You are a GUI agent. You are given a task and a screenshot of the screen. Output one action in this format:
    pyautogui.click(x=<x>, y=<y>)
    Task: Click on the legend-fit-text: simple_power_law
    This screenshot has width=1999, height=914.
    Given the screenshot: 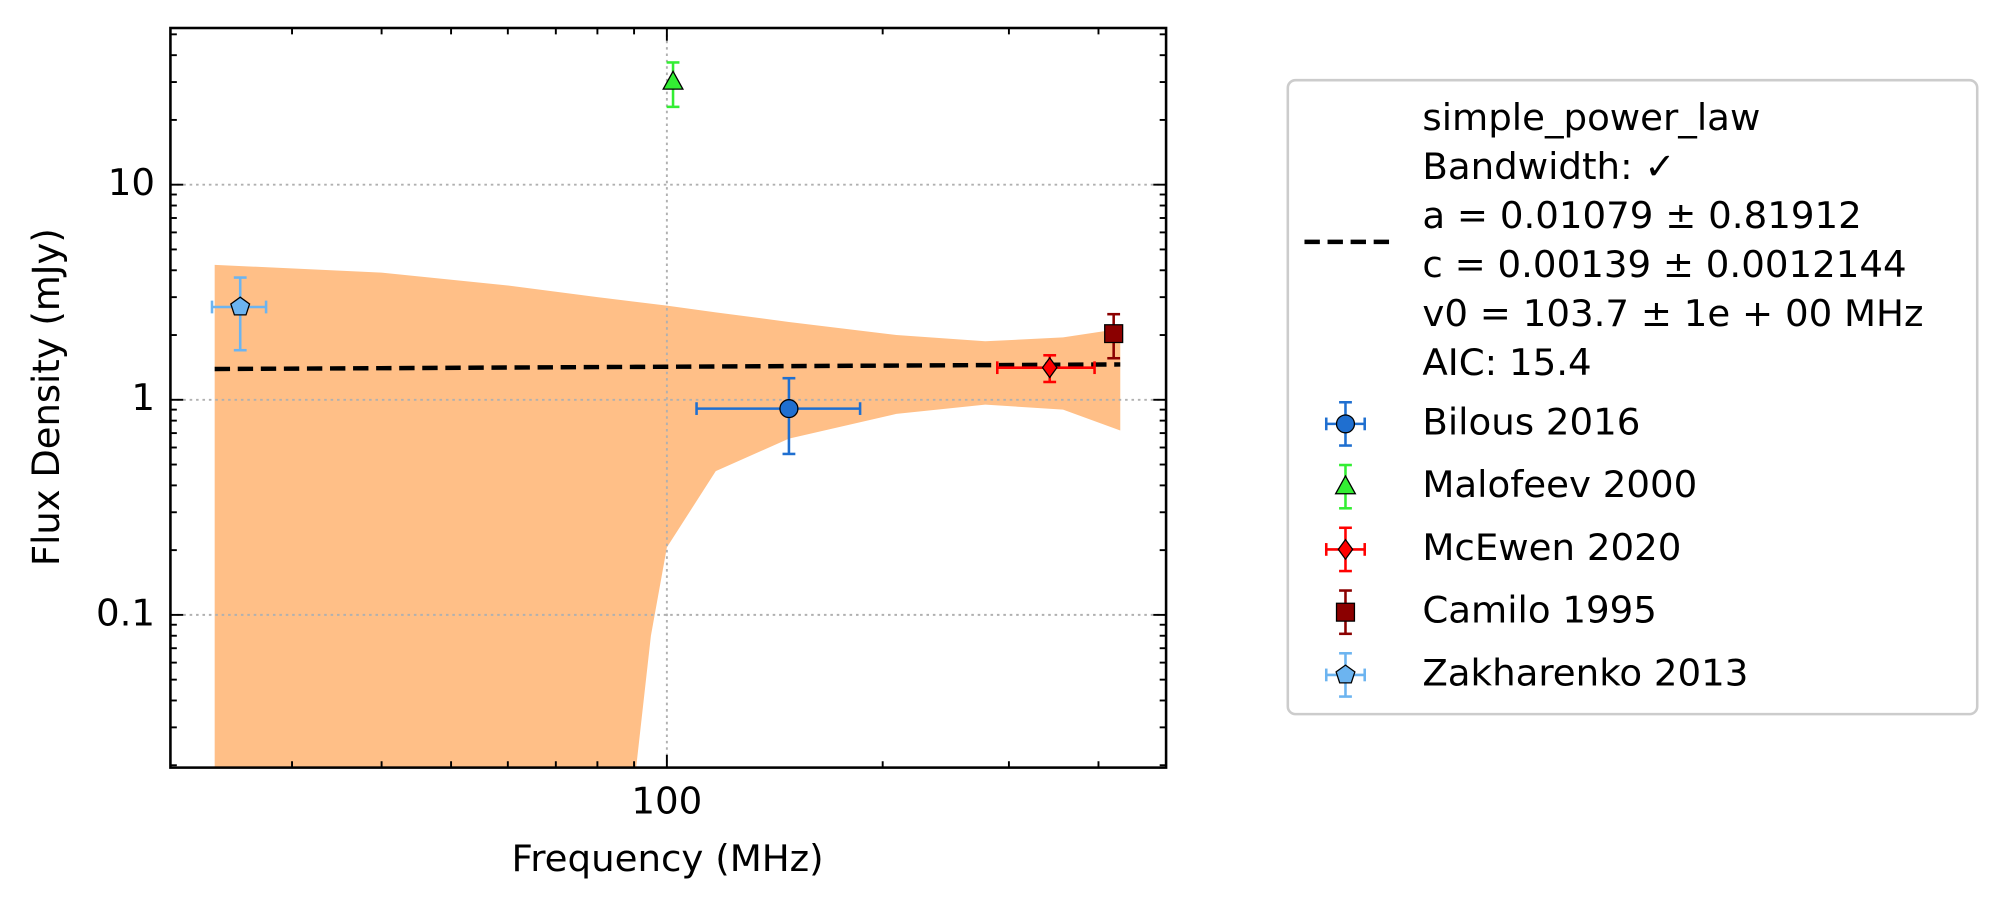 What is the action you would take?
    pyautogui.click(x=1591, y=117)
    